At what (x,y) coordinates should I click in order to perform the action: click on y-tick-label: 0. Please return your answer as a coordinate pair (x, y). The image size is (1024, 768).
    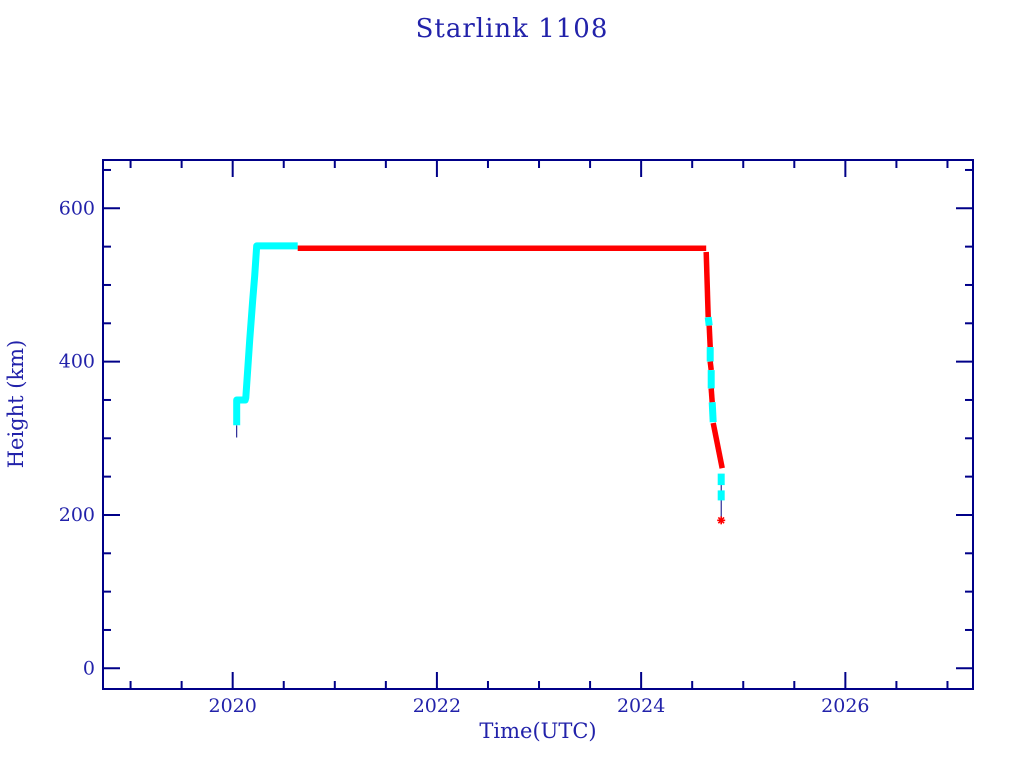
    Looking at the image, I should click on (89, 668).